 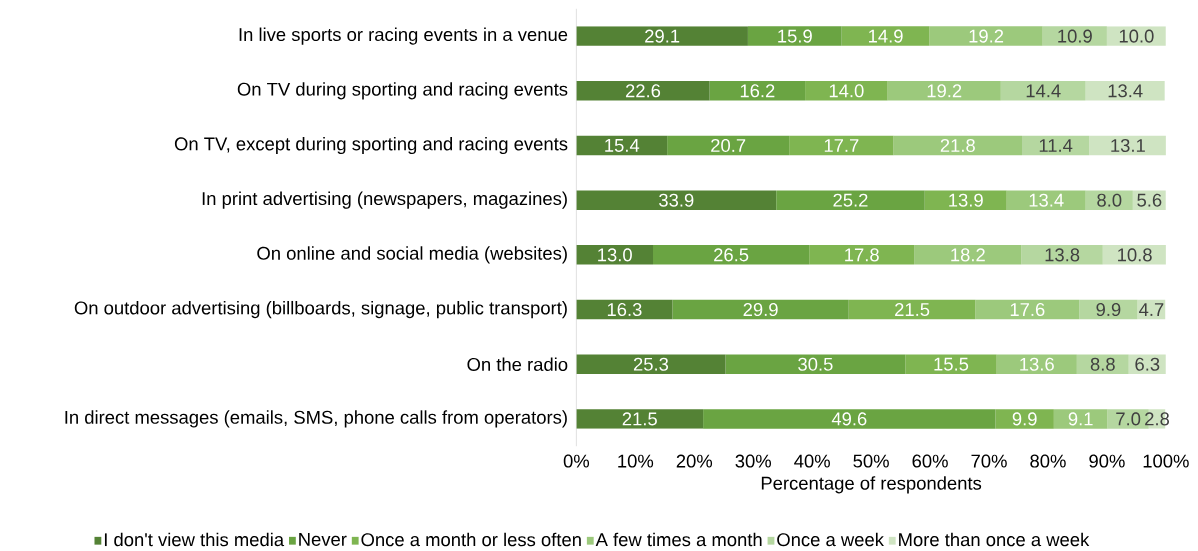 I want to click on data-label: 8.0, so click(x=1109, y=200).